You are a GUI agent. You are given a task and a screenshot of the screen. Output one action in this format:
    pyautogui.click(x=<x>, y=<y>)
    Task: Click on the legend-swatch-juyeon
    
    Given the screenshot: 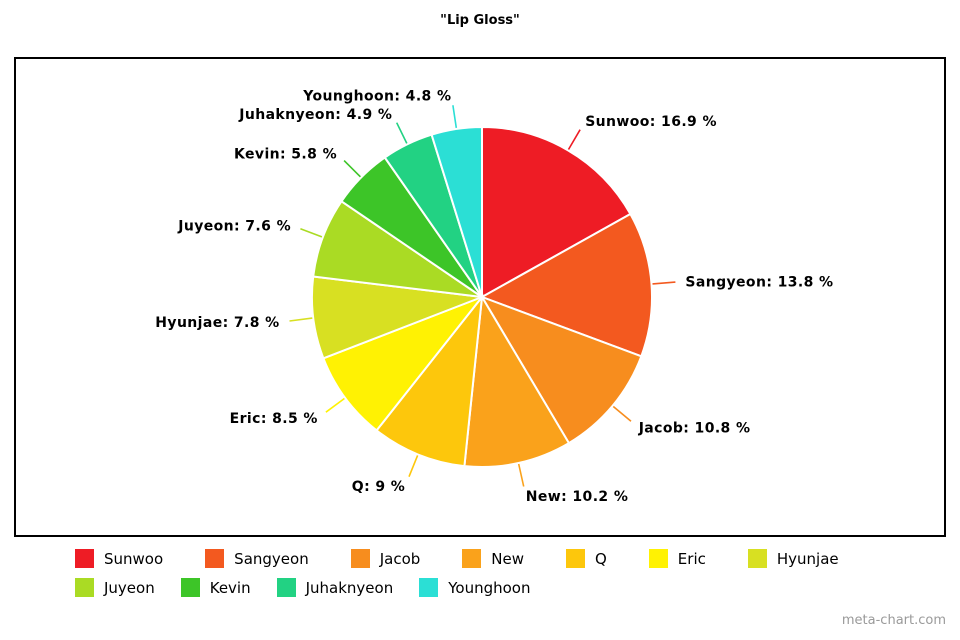 What is the action you would take?
    pyautogui.click(x=84, y=587)
    